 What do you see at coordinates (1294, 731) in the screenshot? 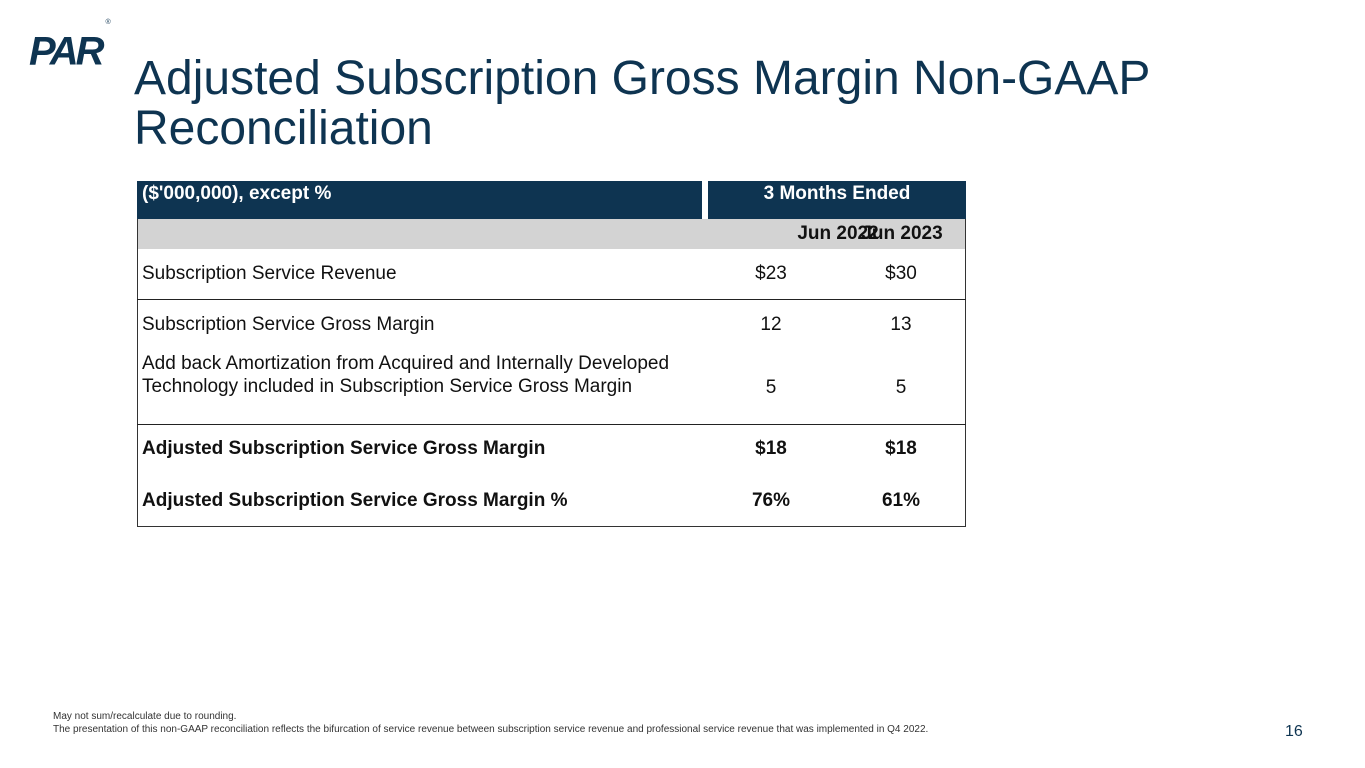
I see `page-number: 16` at bounding box center [1294, 731].